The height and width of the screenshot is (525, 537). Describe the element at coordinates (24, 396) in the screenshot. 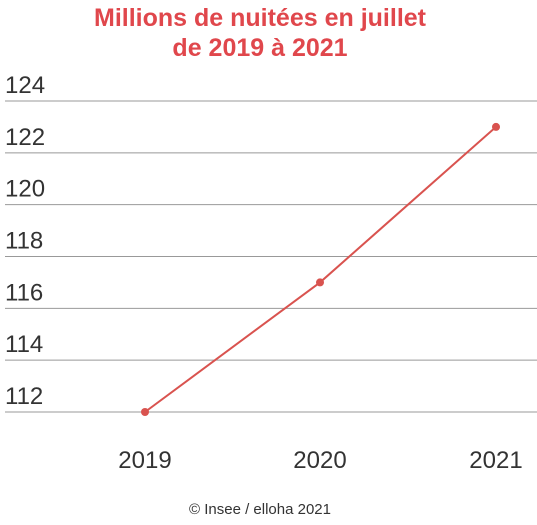

I see `y-tick-label: 112` at that location.